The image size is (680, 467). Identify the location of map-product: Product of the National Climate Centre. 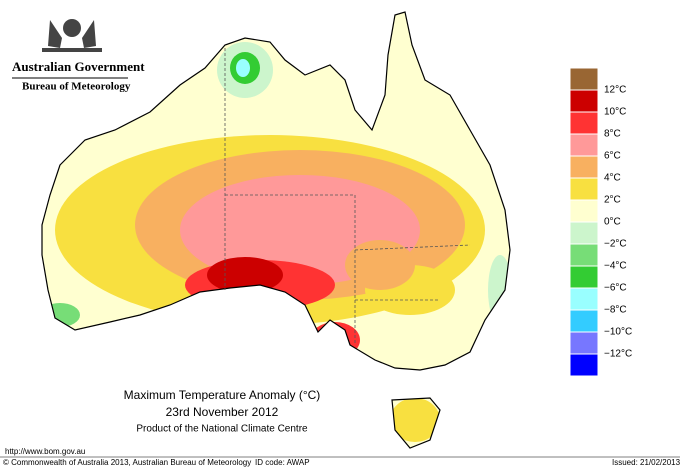
(222, 429).